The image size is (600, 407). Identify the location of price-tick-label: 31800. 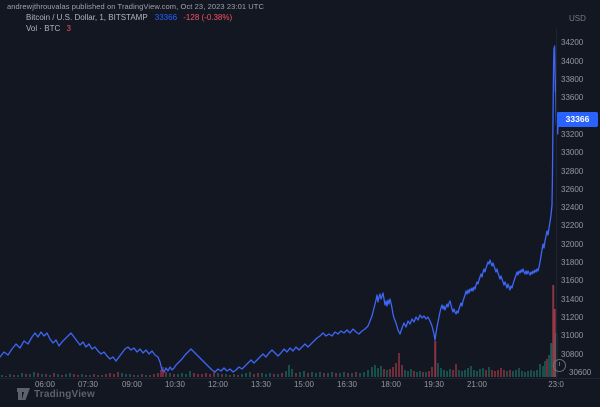
(572, 262).